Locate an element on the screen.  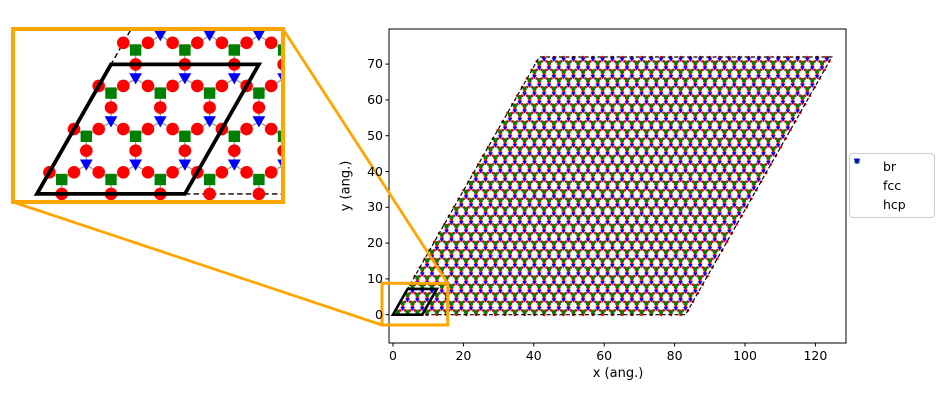
y-tick-label: 40 is located at coordinates (375, 171).